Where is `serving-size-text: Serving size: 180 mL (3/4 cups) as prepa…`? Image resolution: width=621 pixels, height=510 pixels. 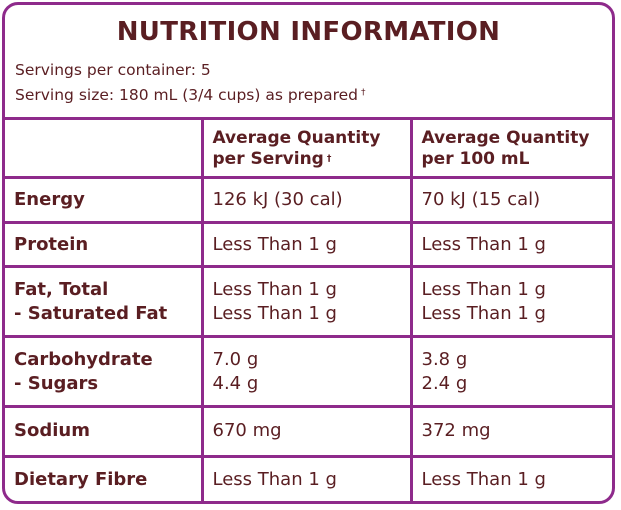
serving-size-text: Serving size: 180 mL (3/4 cups) as prepa… is located at coordinates (186, 95).